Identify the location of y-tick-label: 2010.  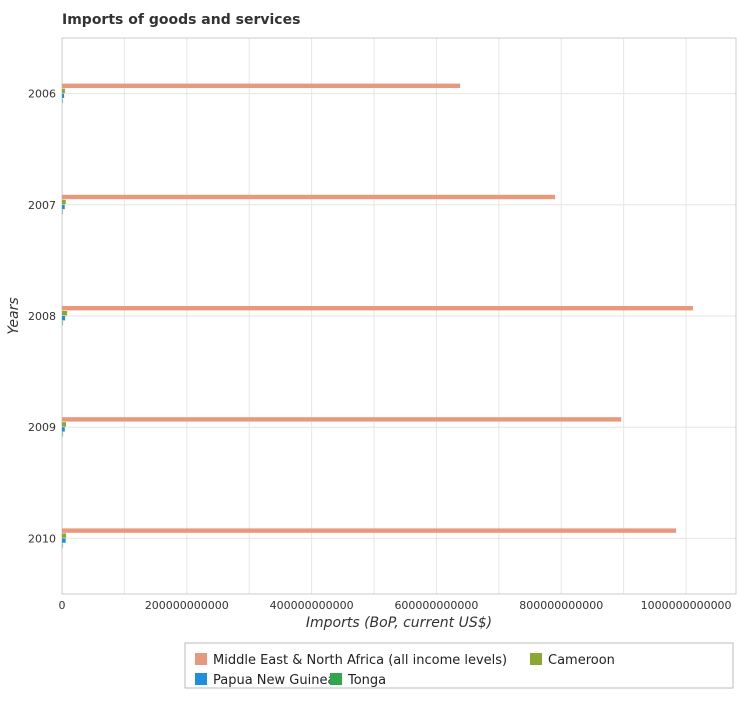
(42, 538).